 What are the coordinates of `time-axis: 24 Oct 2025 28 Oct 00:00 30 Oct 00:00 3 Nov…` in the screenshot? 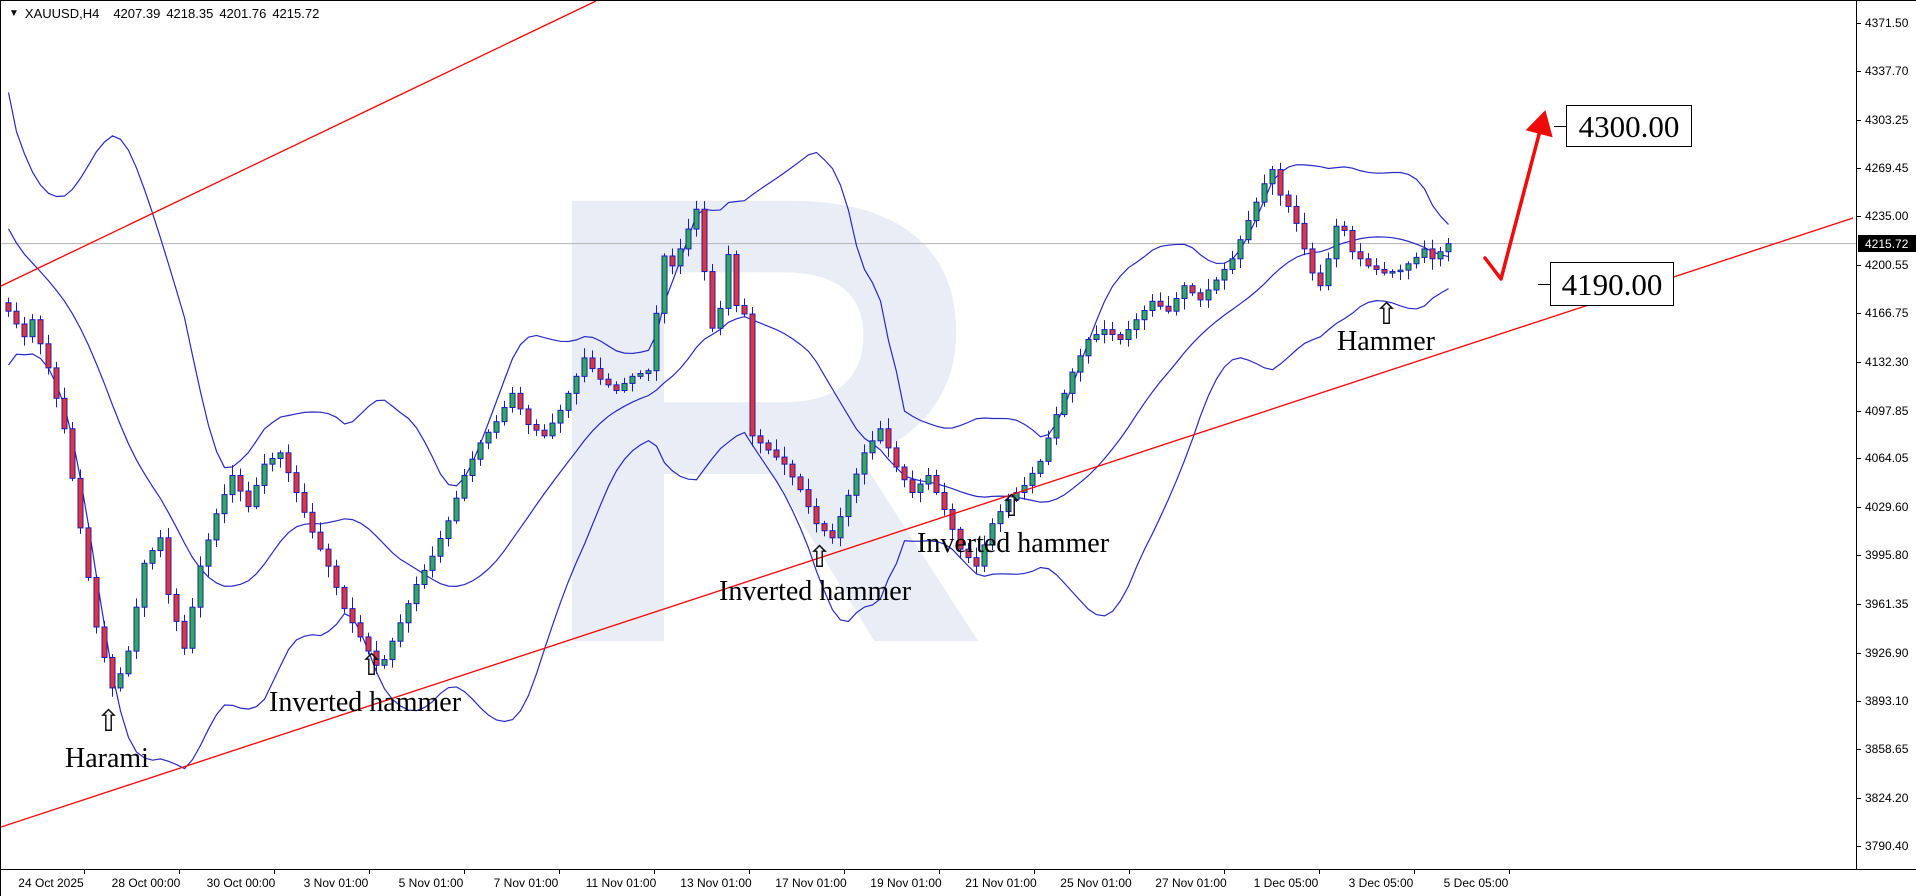 It's located at (958, 882).